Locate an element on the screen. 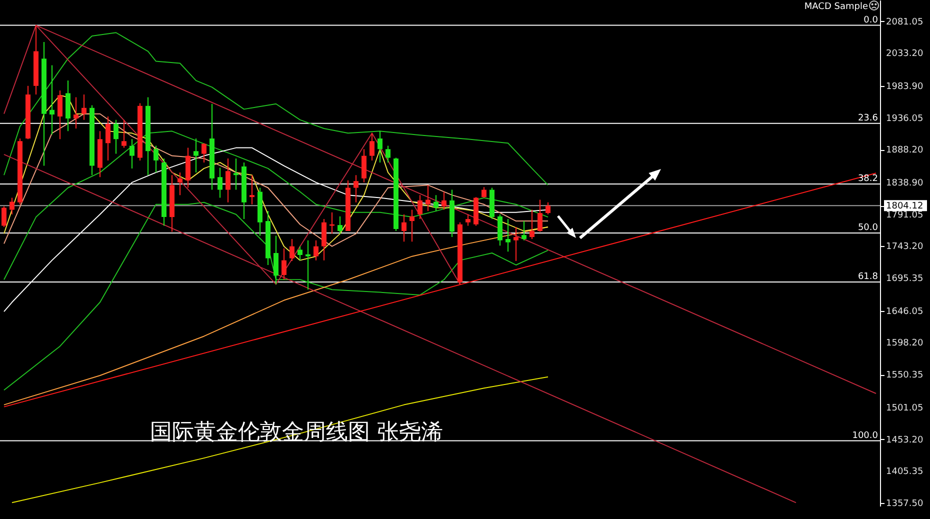  annotation: 0.0 is located at coordinates (871, 20).